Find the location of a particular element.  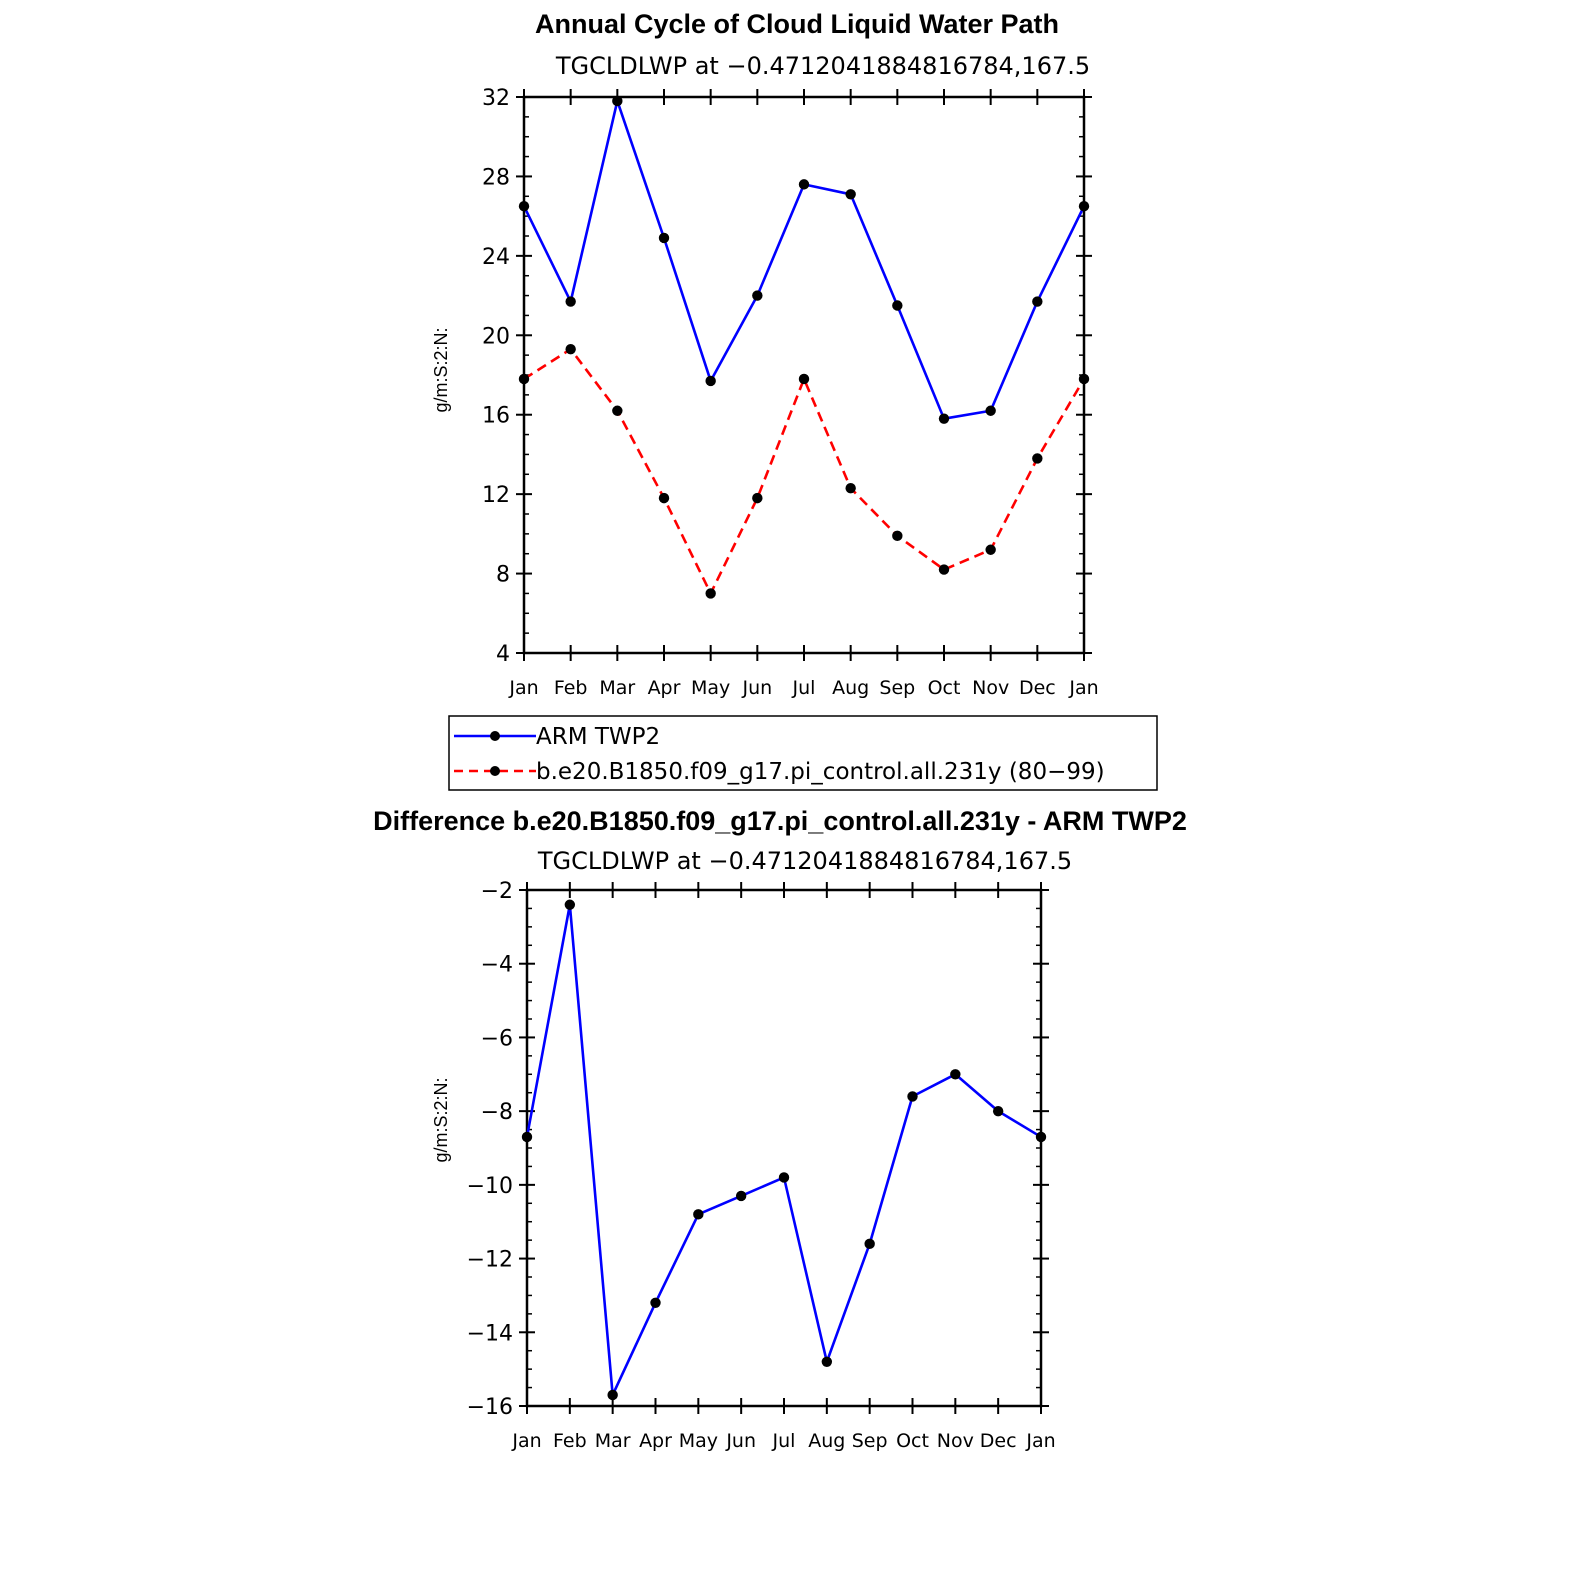

chart2-frame is located at coordinates (784, 1148).